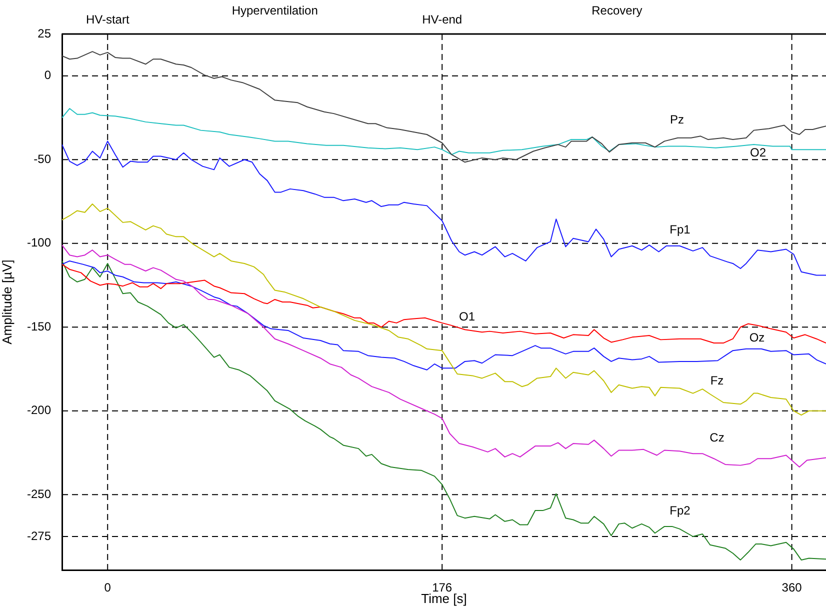 This screenshot has height=607, width=826. I want to click on text: Hyperventilation, so click(275, 10).